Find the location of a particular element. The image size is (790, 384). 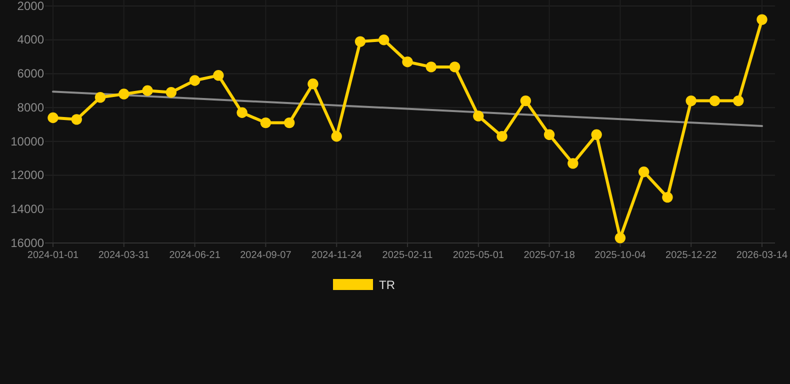

x-tick-label: 2026-03-14 is located at coordinates (762, 256).